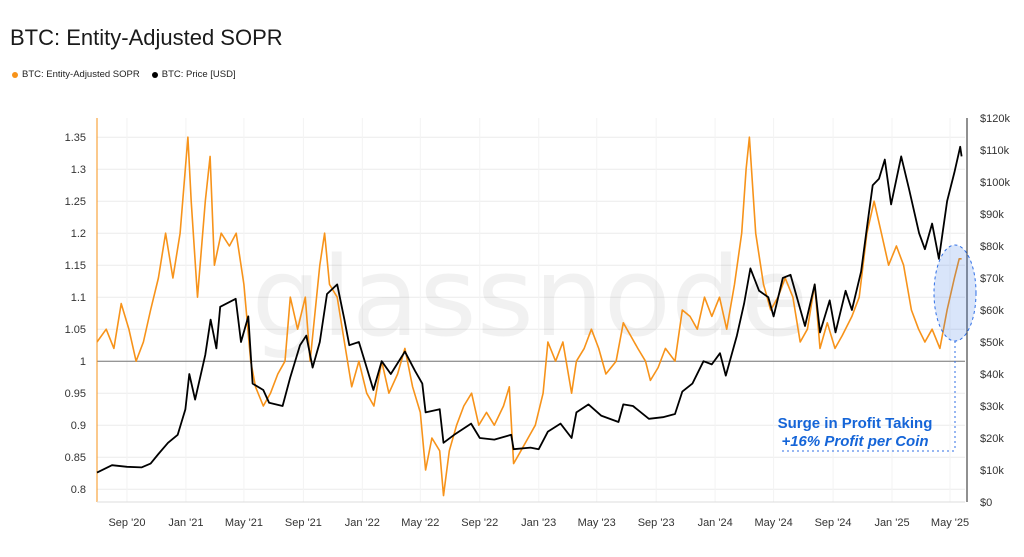  What do you see at coordinates (78, 170) in the screenshot?
I see `y-left-tick-label: 1.3` at bounding box center [78, 170].